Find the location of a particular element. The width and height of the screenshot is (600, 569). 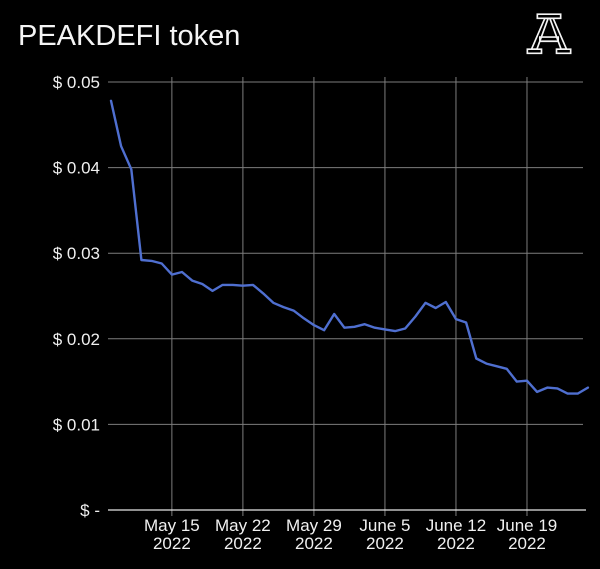

logo-right-leg is located at coordinates (558, 33).